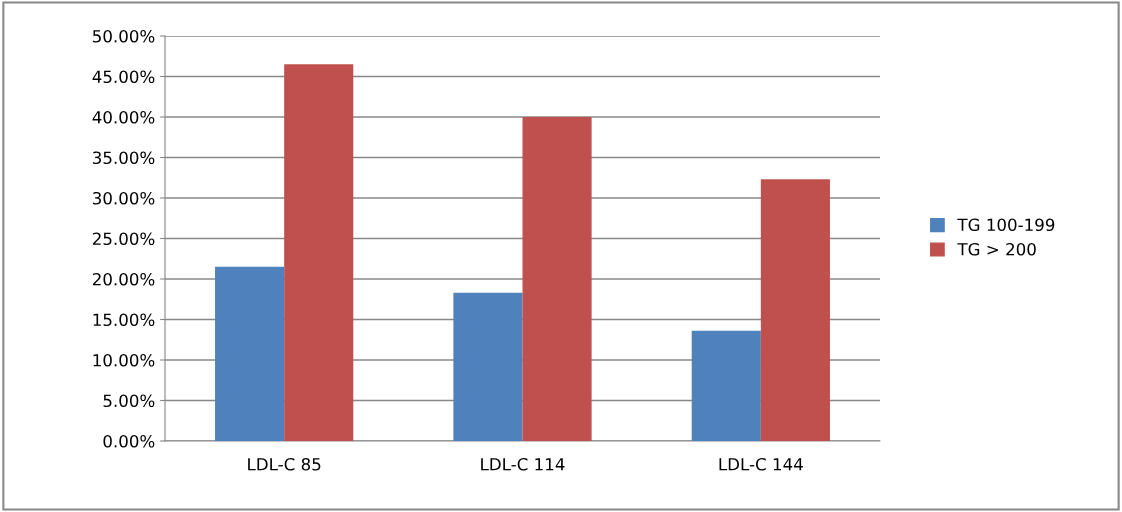 This screenshot has width=1122, height=512. What do you see at coordinates (123, 279) in the screenshot?
I see `y-tick-label: 20.00%` at bounding box center [123, 279].